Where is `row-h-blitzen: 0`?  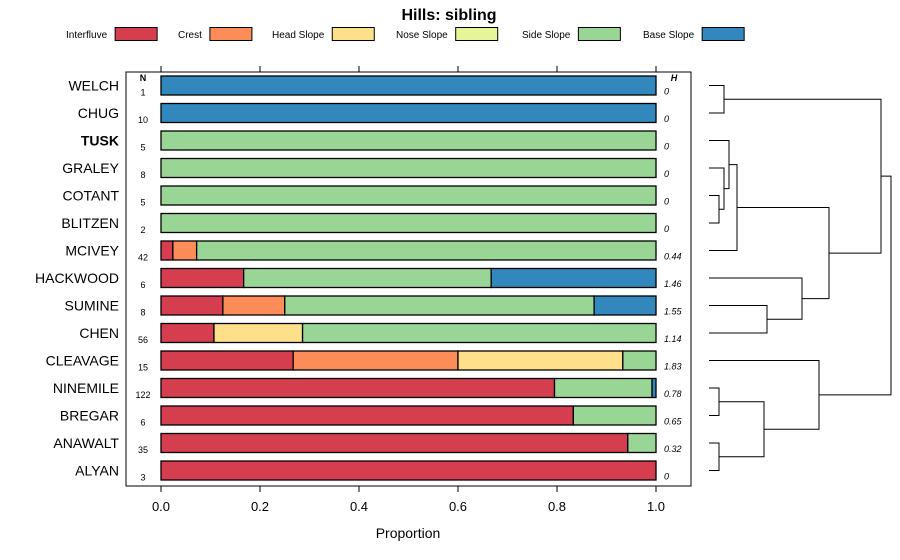
row-h-blitzen: 0 is located at coordinates (666, 229).